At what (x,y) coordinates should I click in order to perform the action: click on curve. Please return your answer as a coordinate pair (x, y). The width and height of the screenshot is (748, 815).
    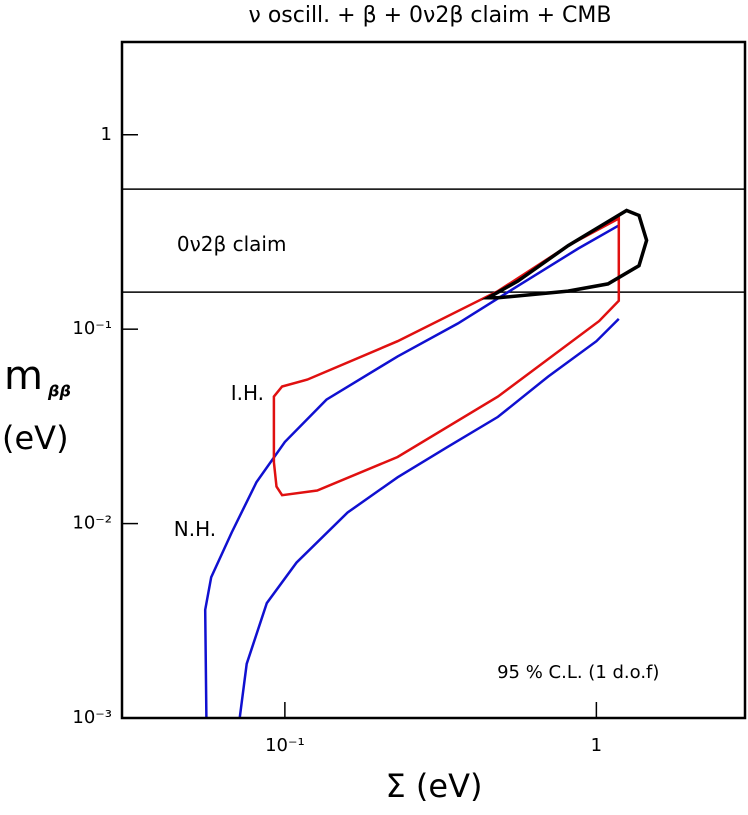
    Looking at the image, I should click on (565, 254).